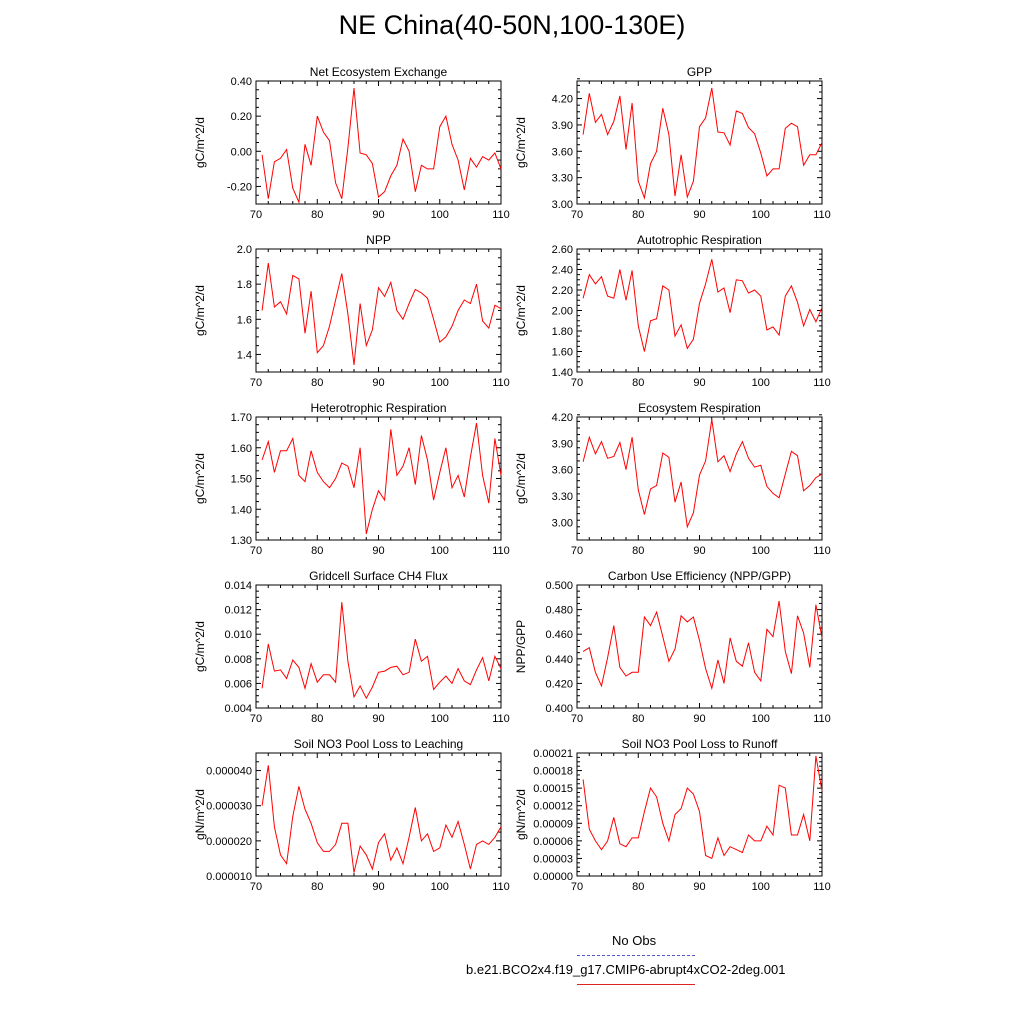  I want to click on chart-9-xtick-label: 70, so click(256, 887).